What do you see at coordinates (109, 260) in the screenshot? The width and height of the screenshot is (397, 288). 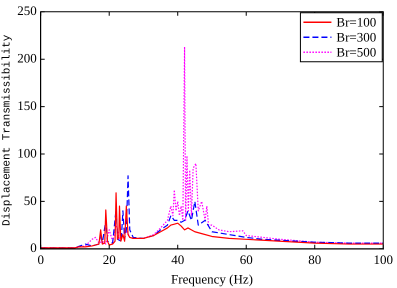 I see `x-tick-label: 20` at bounding box center [109, 260].